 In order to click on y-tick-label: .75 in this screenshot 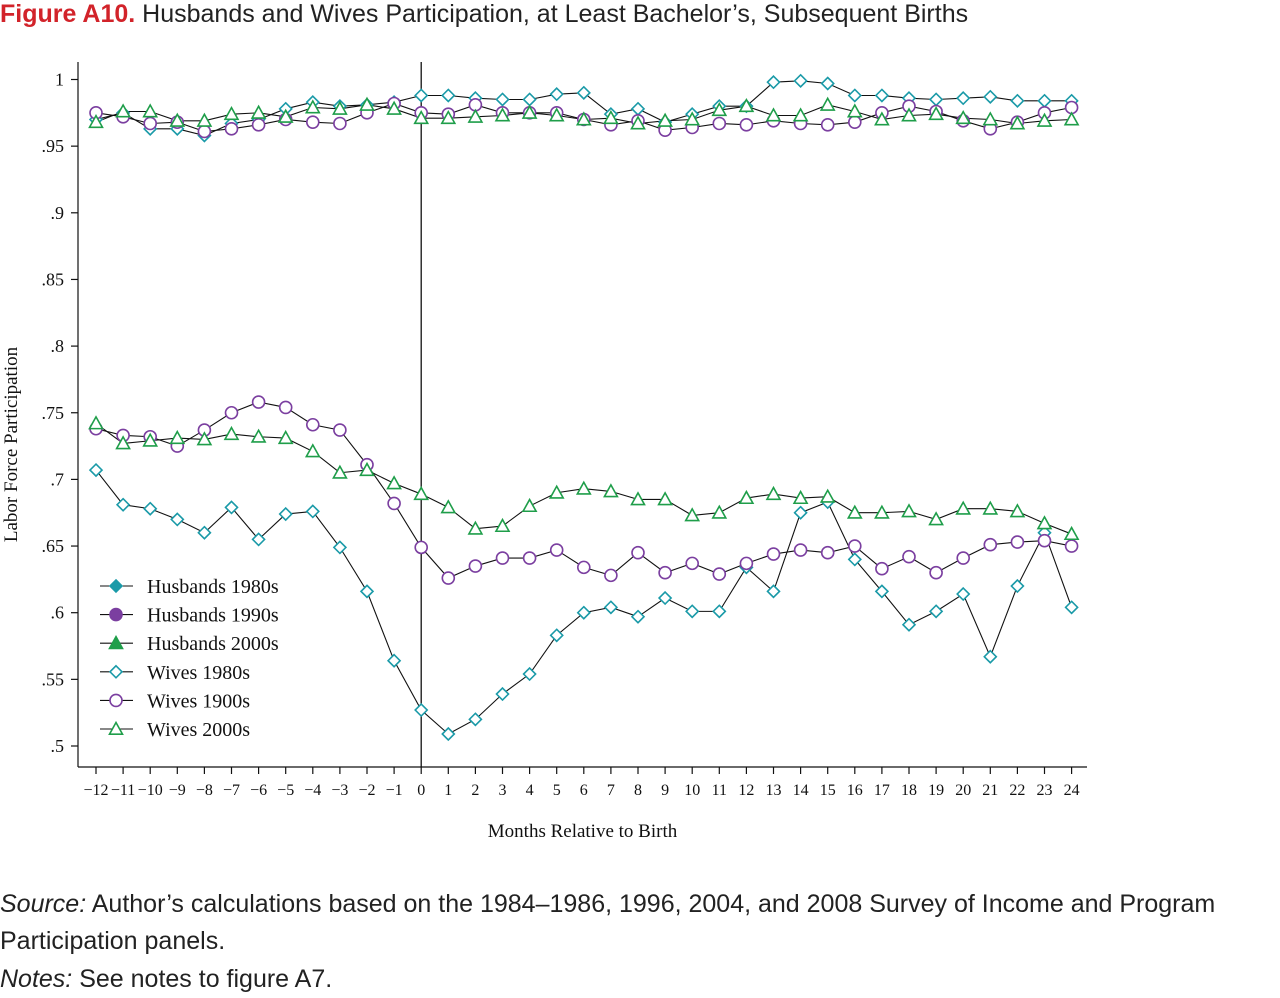, I will do `click(53, 413)`.